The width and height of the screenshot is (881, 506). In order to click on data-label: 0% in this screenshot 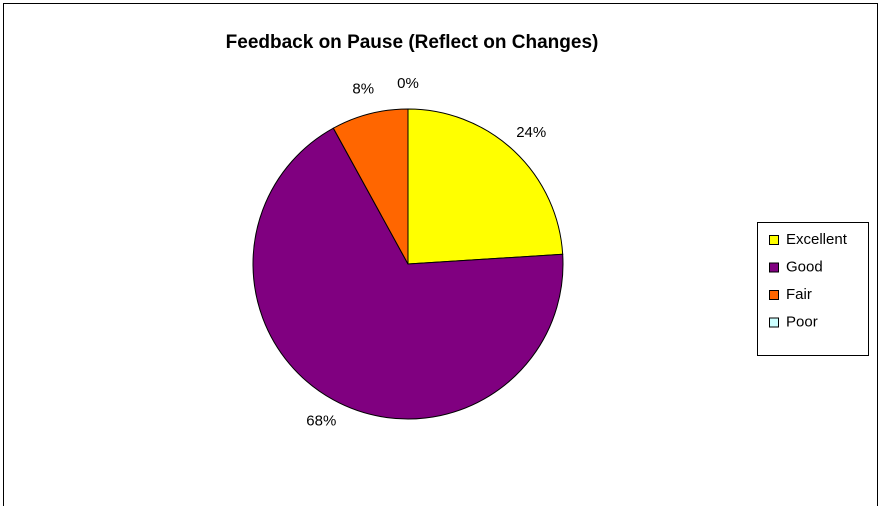, I will do `click(408, 83)`.